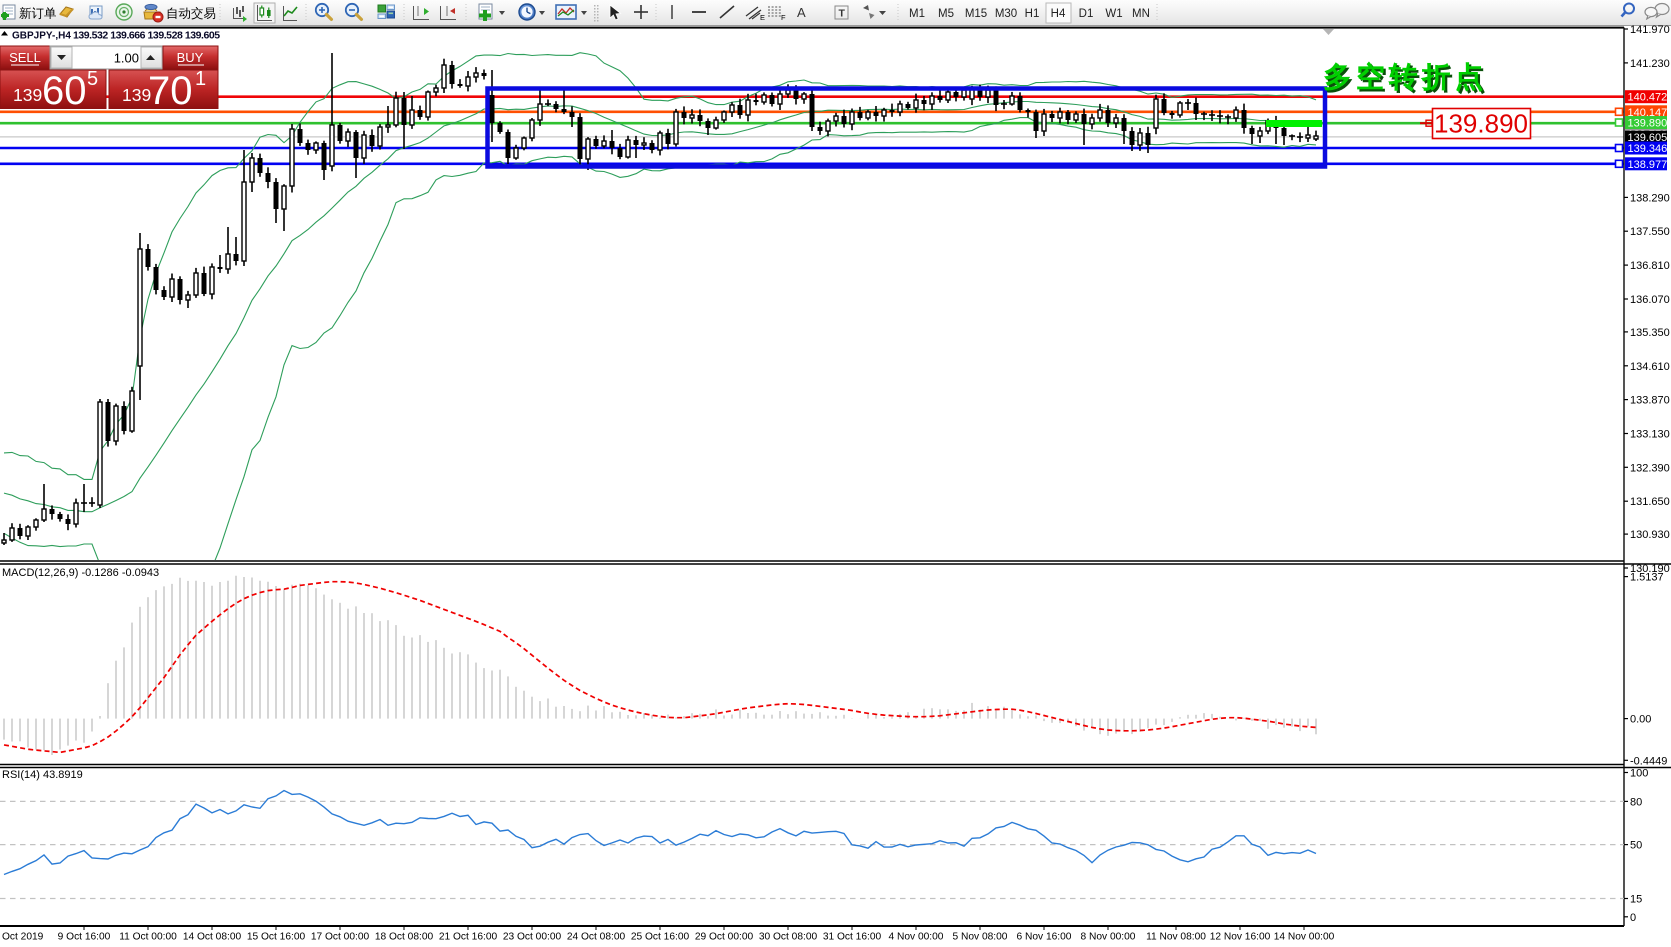 This screenshot has height=947, width=1671. Describe the element at coordinates (1648, 761) in the screenshot. I see `svg-text: -0.4449` at that location.